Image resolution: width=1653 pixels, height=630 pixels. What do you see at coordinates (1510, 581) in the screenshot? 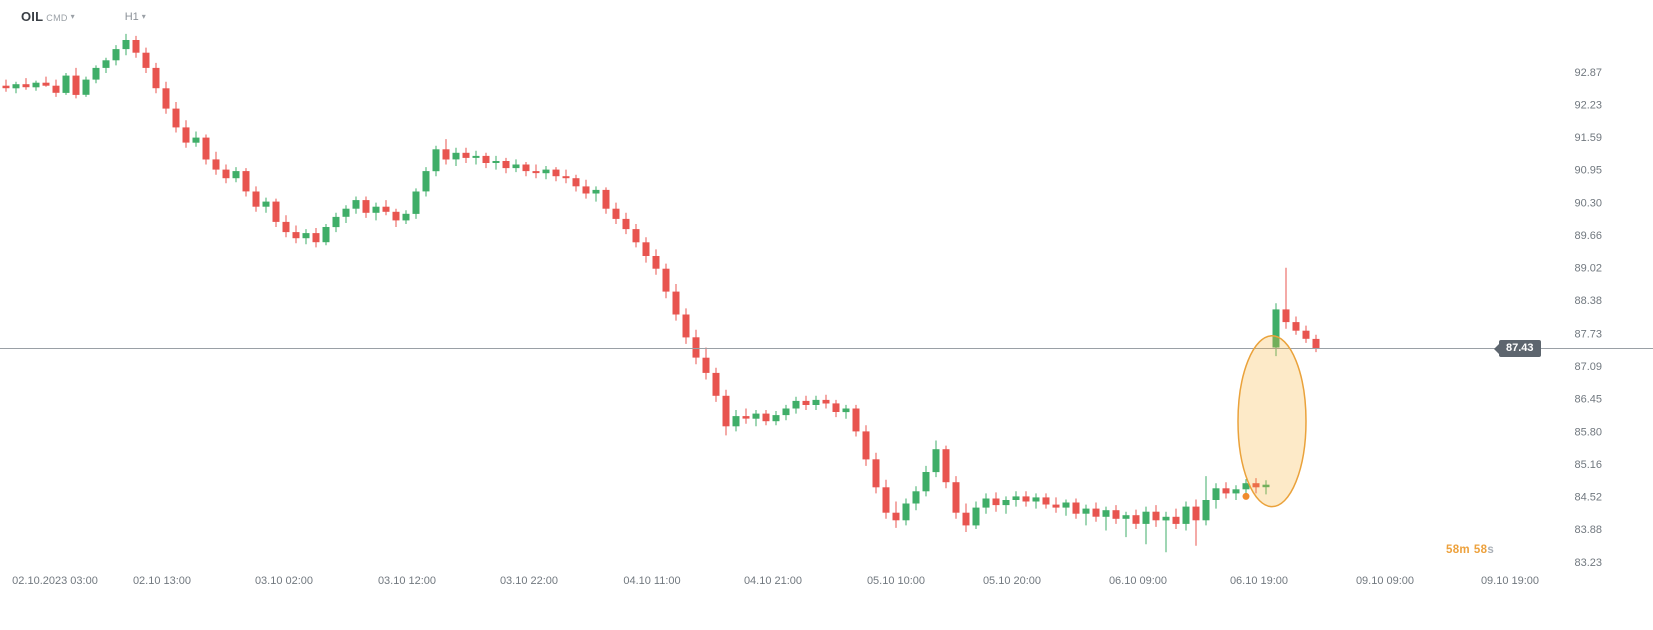
I see `x-axis-label: 09.10 19:00` at bounding box center [1510, 581].